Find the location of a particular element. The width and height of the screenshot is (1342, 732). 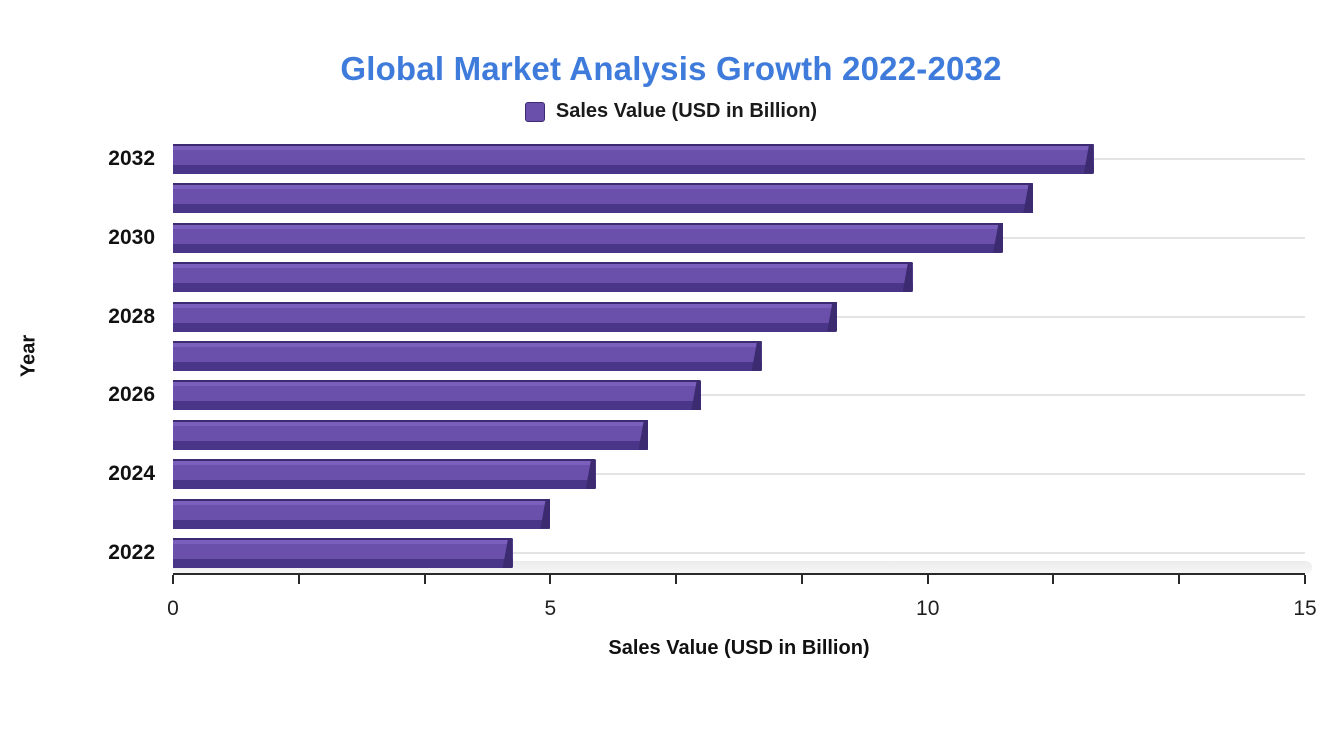

bar-row-2029 is located at coordinates (652, 276).